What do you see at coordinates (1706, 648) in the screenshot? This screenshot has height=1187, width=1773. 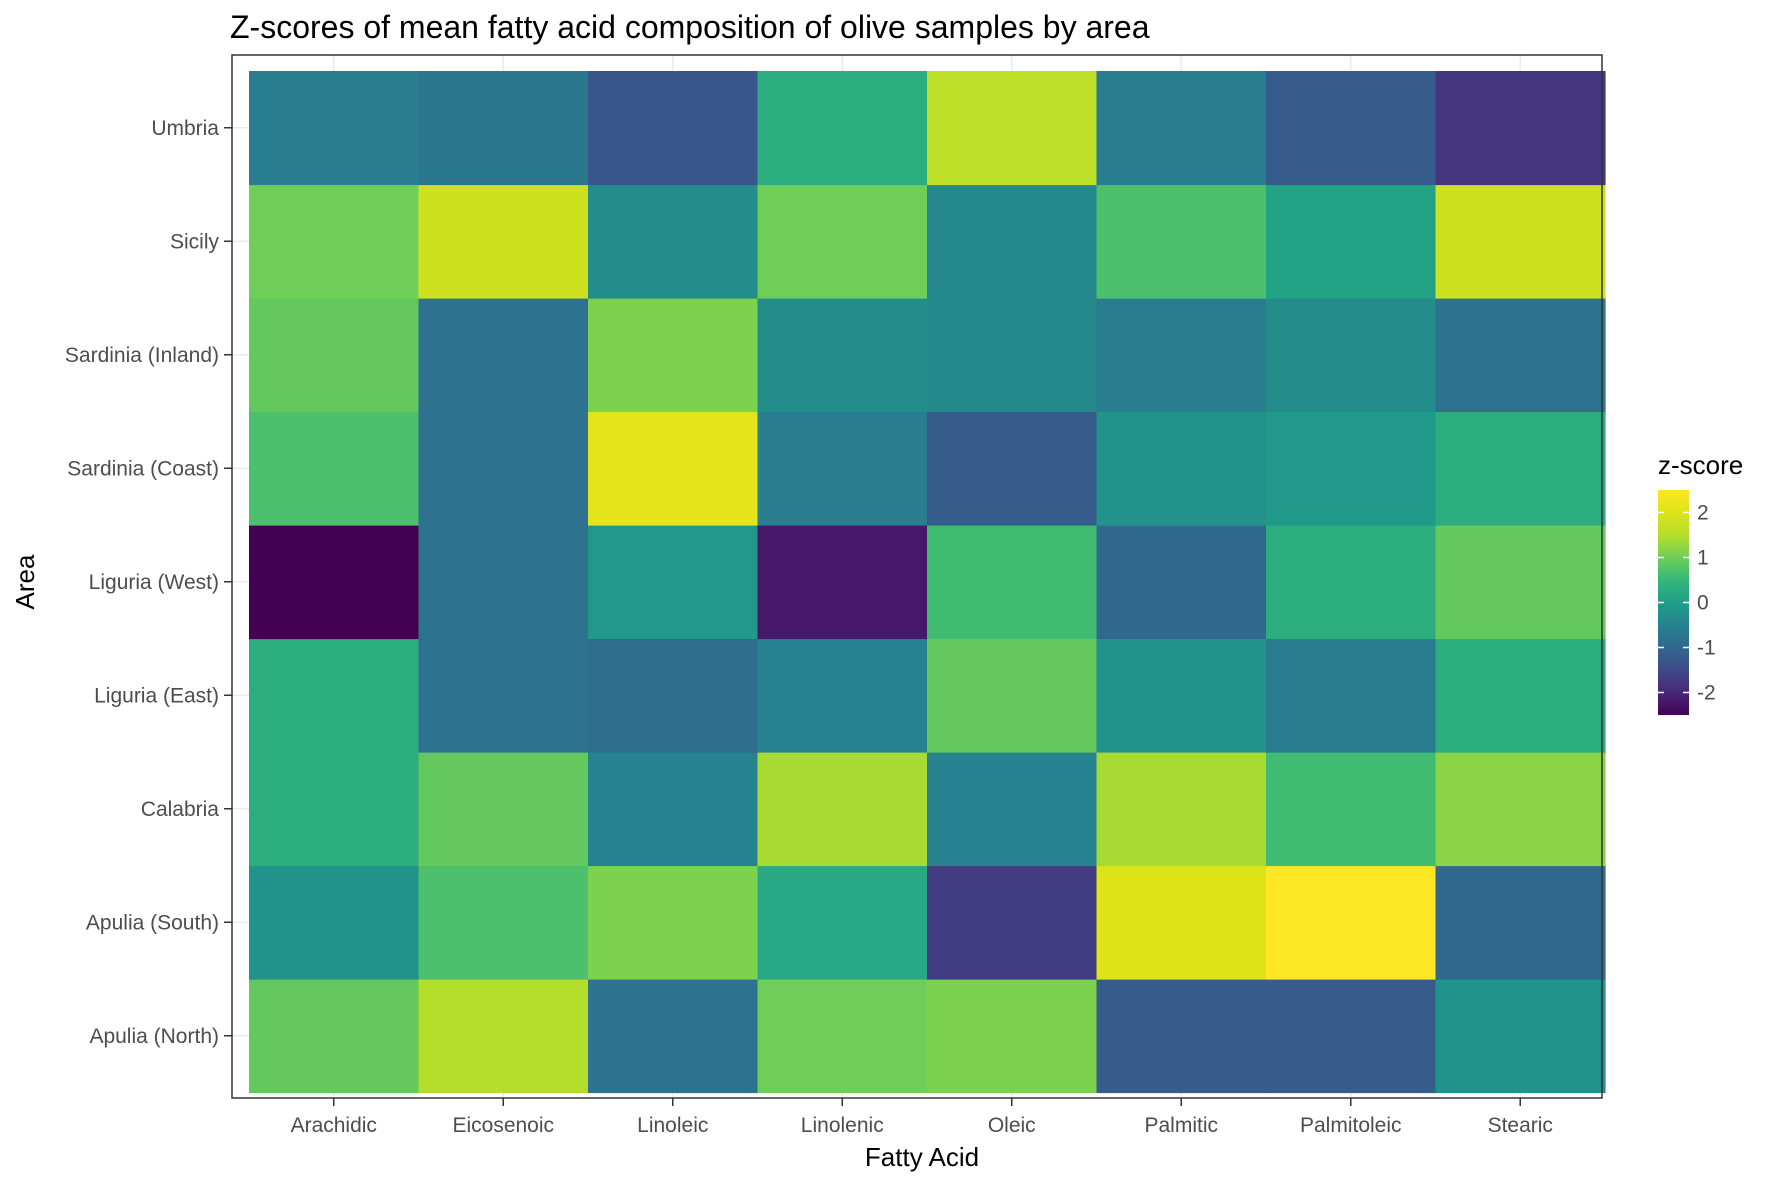 I see `legend-tick-label: -1` at bounding box center [1706, 648].